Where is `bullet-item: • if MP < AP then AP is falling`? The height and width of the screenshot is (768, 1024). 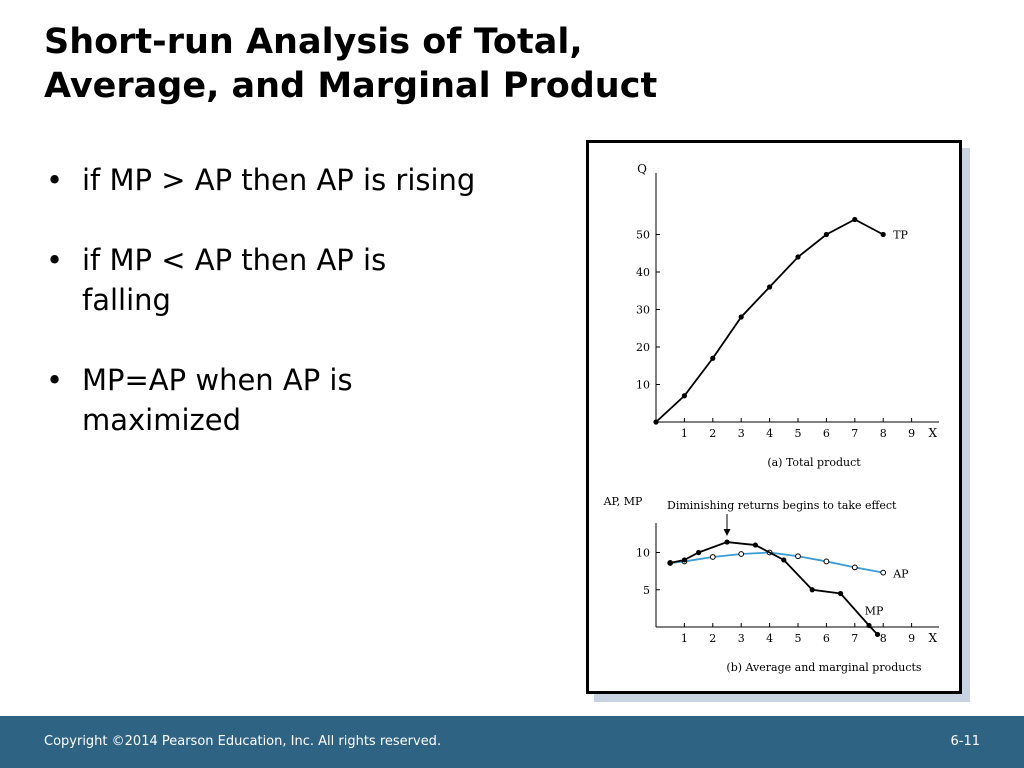 bullet-item: • if MP < AP then AP is falling is located at coordinates (304, 280).